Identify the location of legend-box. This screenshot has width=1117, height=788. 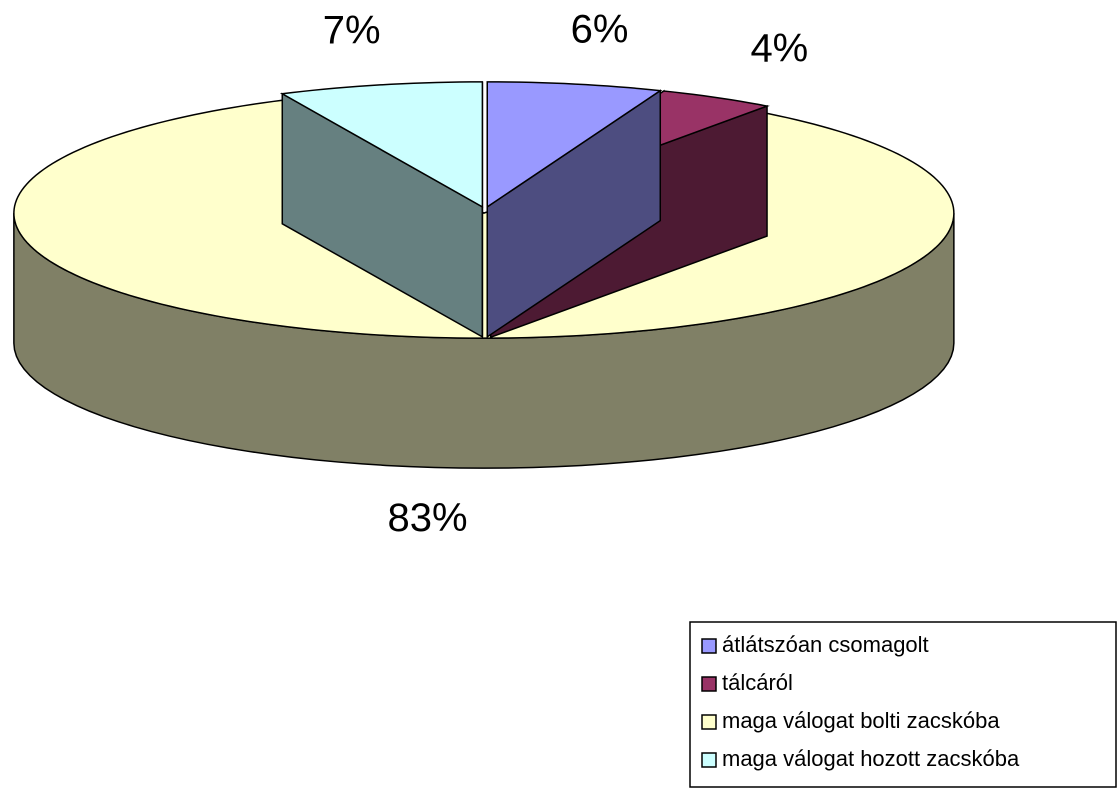
(903, 704).